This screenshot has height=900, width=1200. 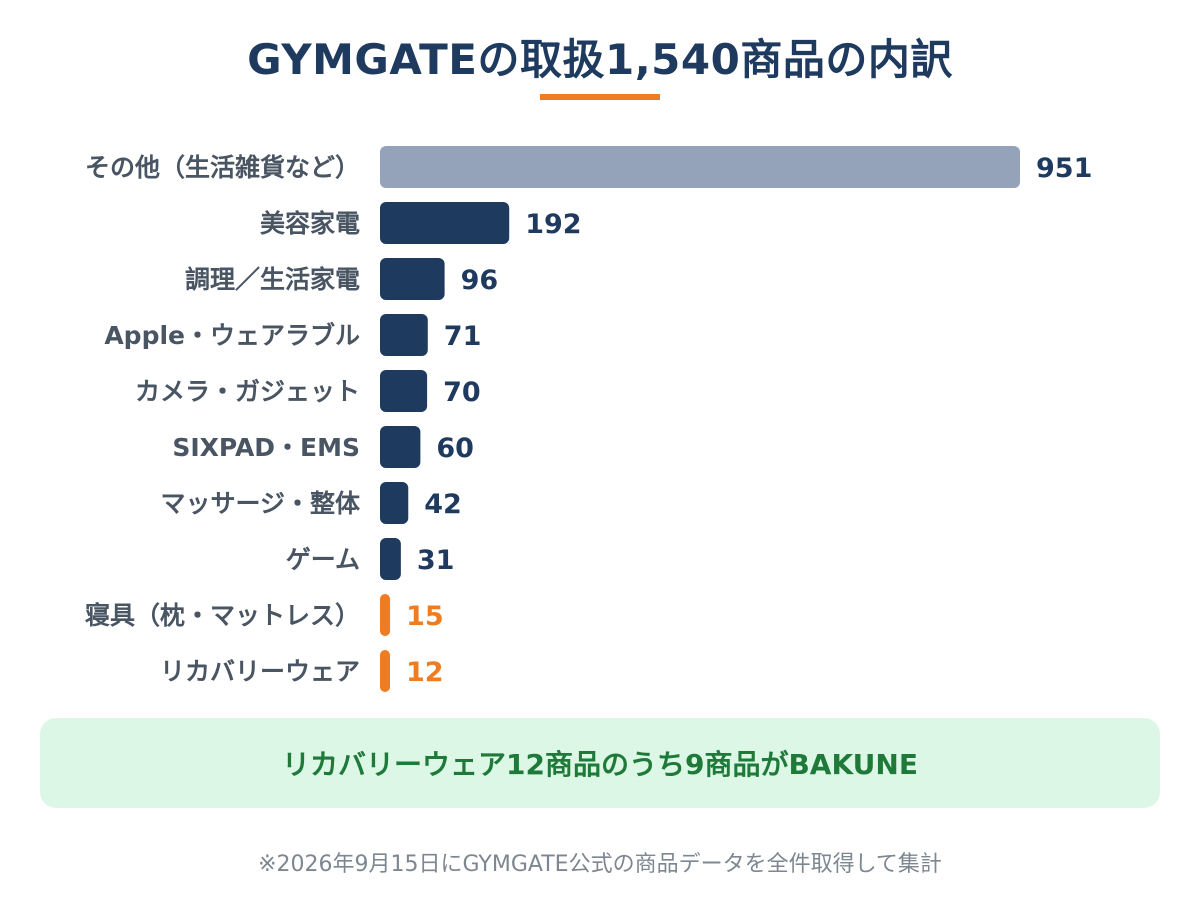 What do you see at coordinates (425, 616) in the screenshot?
I see `value-label: 15` at bounding box center [425, 616].